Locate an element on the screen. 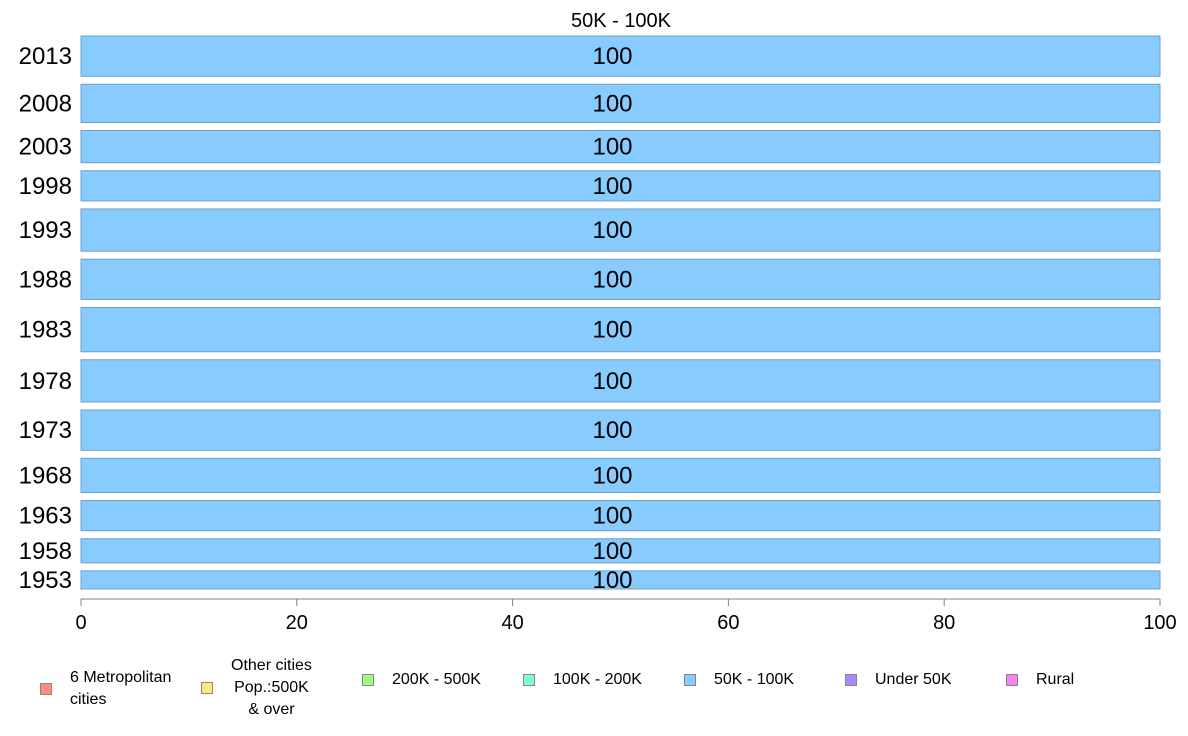 This screenshot has height=736, width=1188. y-tick-label-1998: 1998 is located at coordinates (45, 186).